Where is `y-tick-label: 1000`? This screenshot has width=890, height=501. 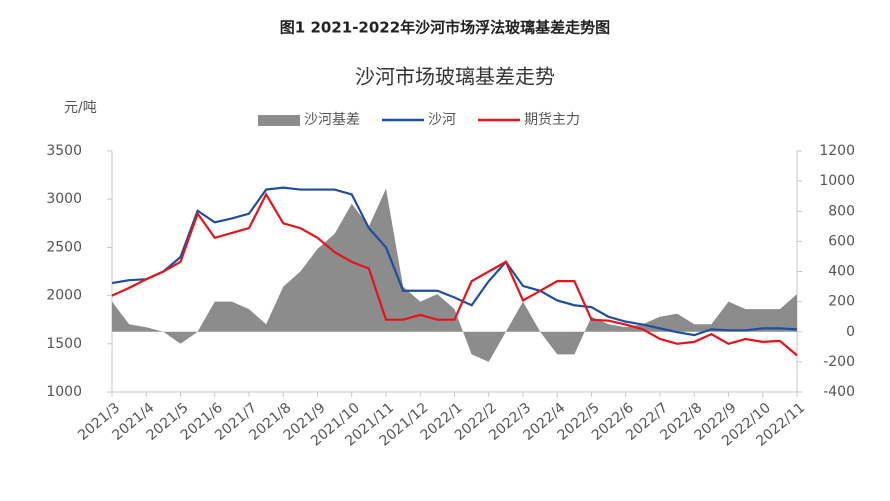 y-tick-label: 1000 is located at coordinates (64, 392).